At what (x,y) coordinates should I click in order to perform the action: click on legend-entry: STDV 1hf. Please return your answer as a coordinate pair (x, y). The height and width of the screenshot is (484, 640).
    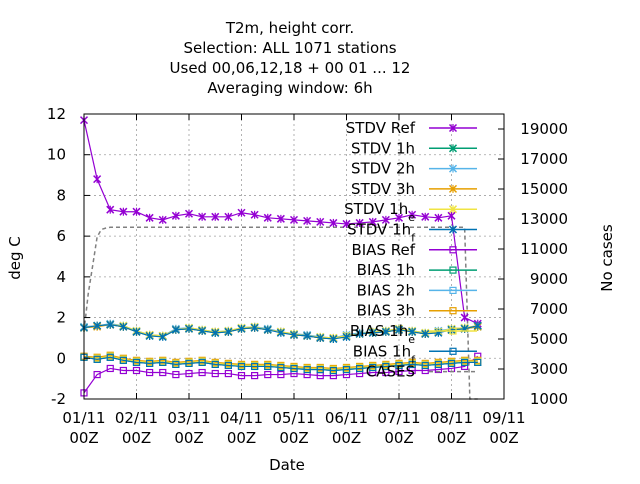
    Looking at the image, I should click on (412, 233).